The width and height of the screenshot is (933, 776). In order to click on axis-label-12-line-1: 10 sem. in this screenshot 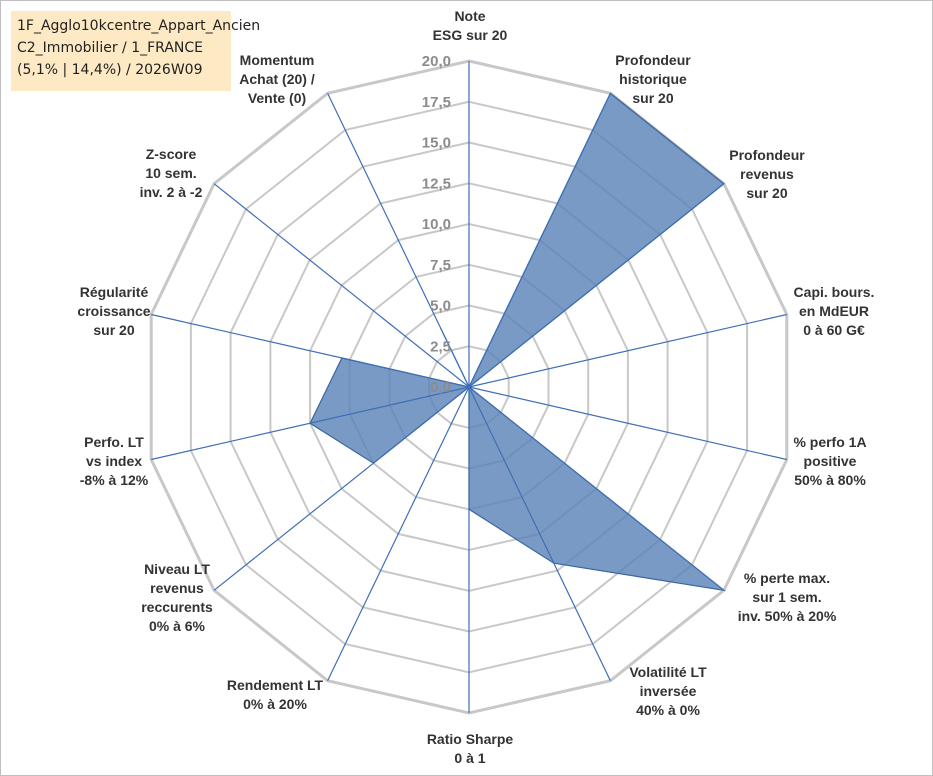, I will do `click(170, 173)`.